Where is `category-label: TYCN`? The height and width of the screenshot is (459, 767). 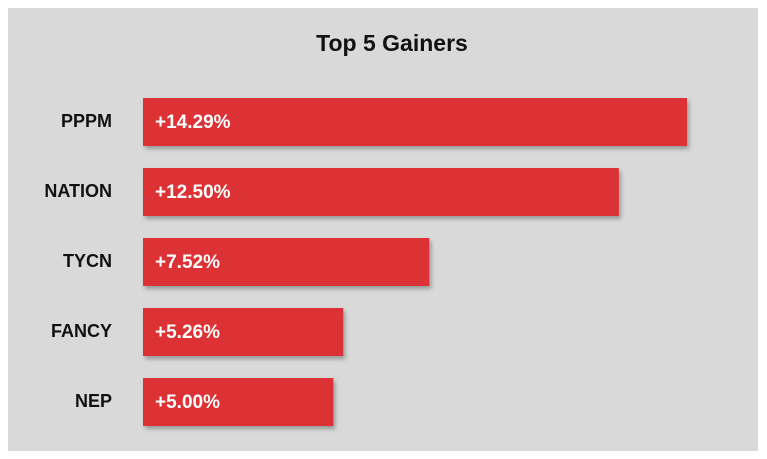 category-label: TYCN is located at coordinates (87, 261).